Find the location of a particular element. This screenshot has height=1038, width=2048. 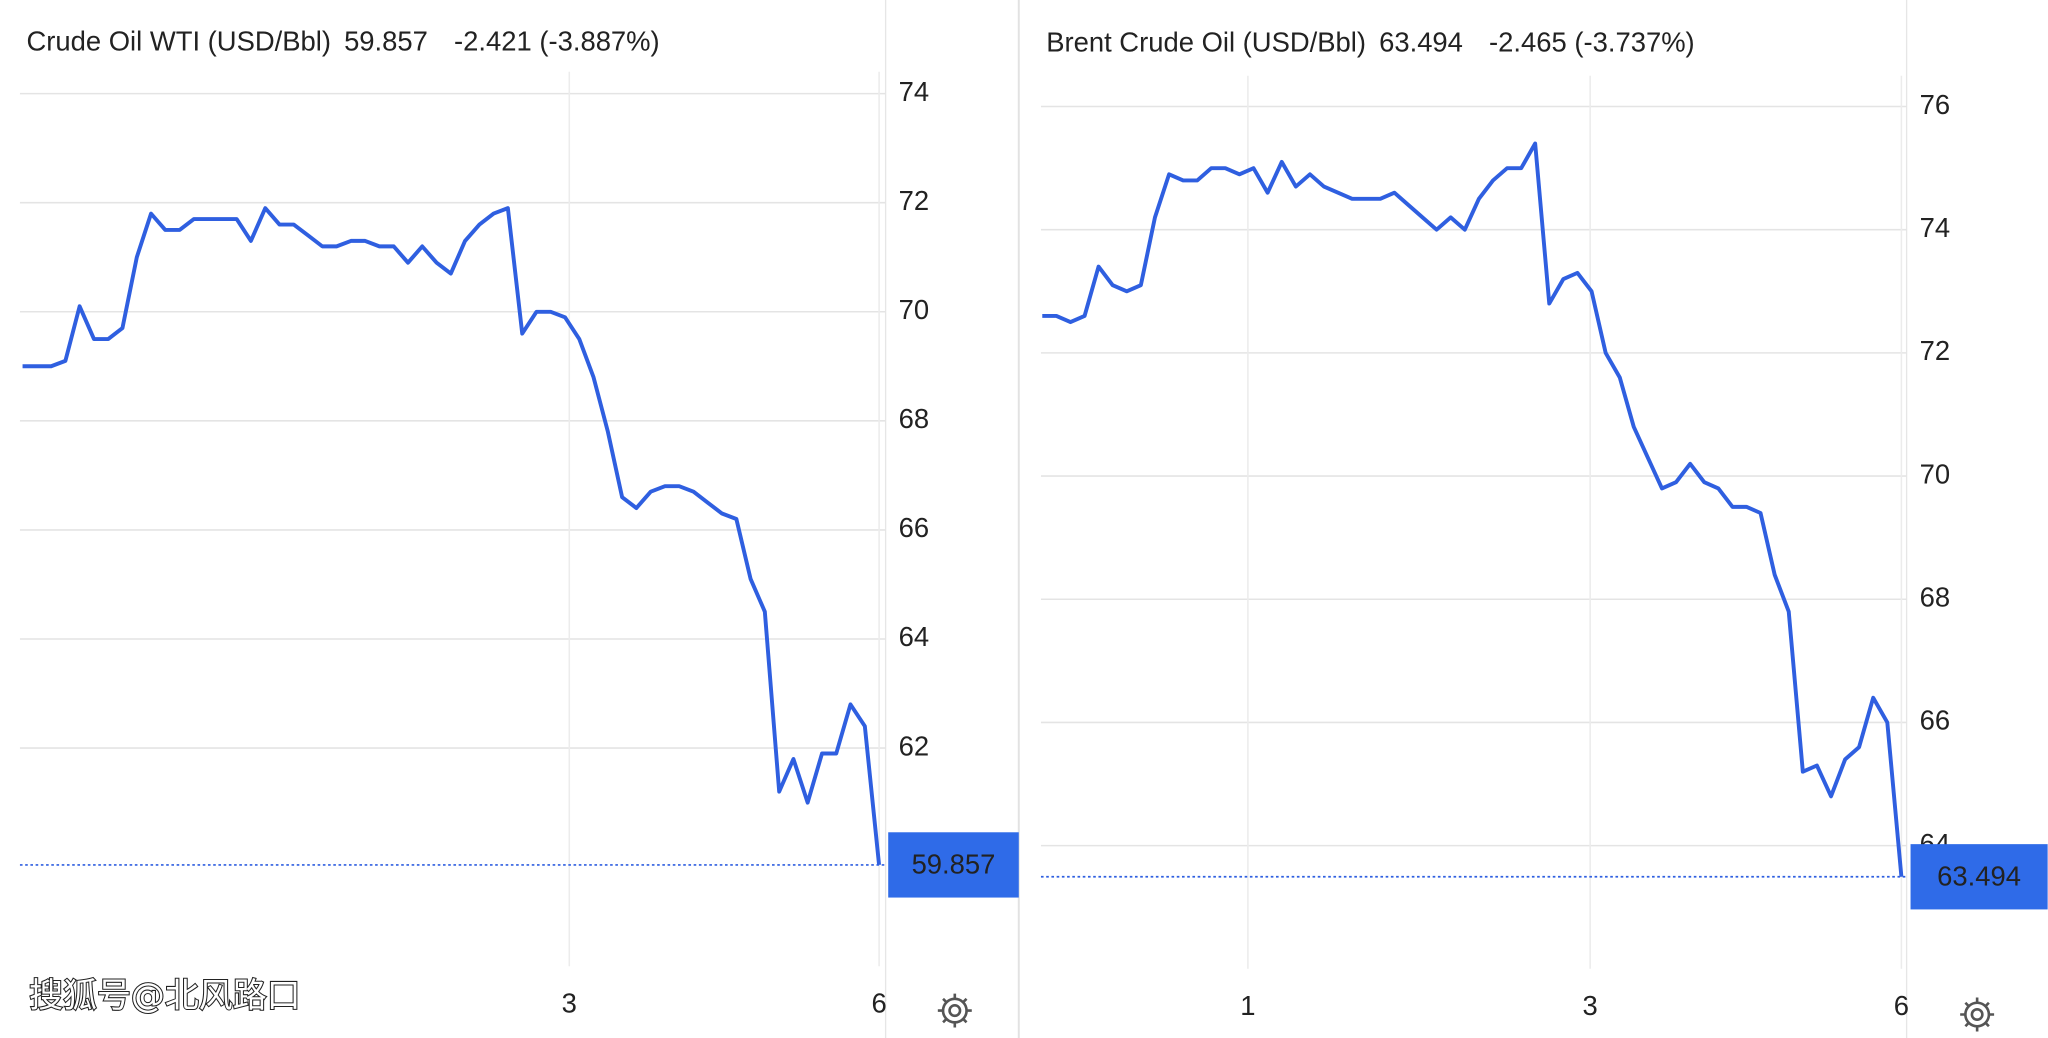

price-change: -2.421 (-3.887%) is located at coordinates (557, 40).